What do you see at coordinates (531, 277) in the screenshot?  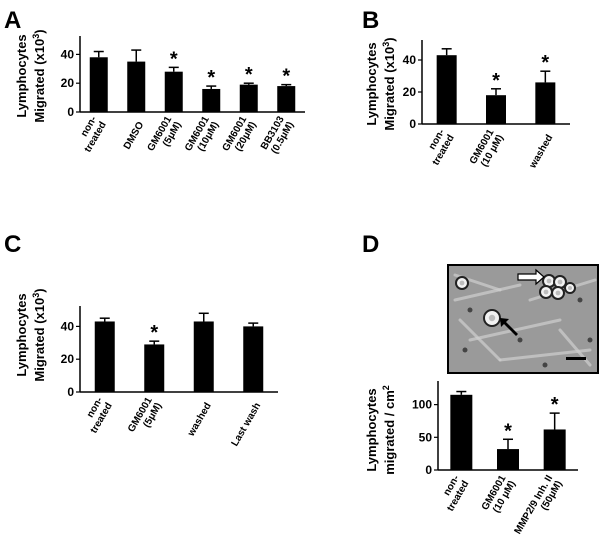 I see `open-arrow-icon` at bounding box center [531, 277].